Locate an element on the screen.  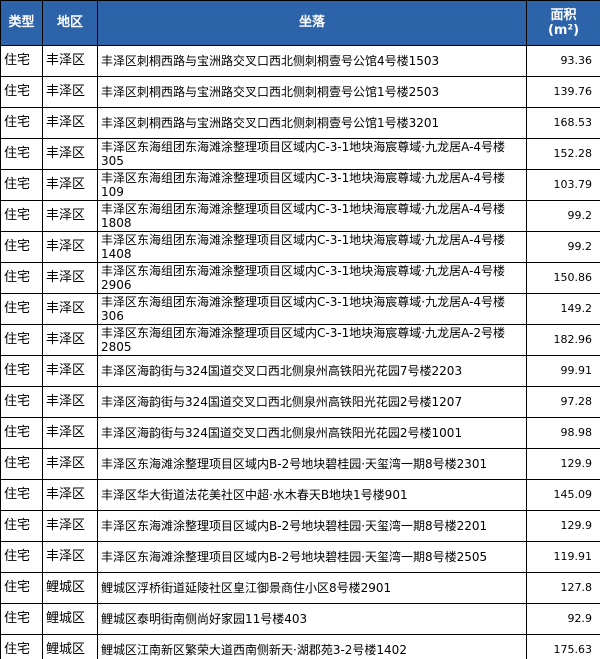
cell: 丰泽区海韵街与324国道交叉口西北侧泉州高铁阳光花园7号楼2203 is located at coordinates (312, 371).